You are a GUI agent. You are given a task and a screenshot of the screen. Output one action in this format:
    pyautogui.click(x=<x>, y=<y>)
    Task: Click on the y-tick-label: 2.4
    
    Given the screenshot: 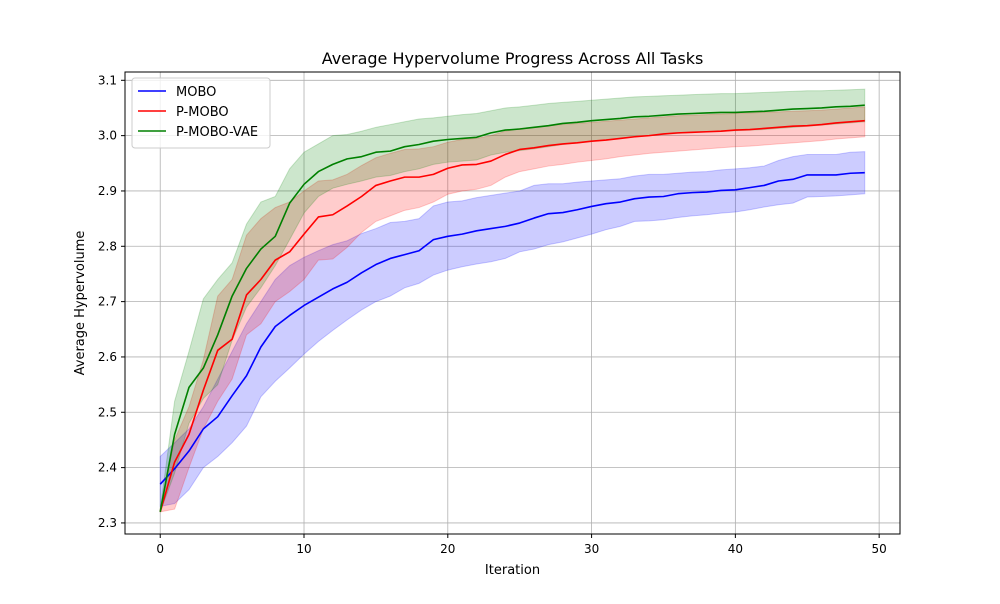 What is the action you would take?
    pyautogui.click(x=107, y=468)
    